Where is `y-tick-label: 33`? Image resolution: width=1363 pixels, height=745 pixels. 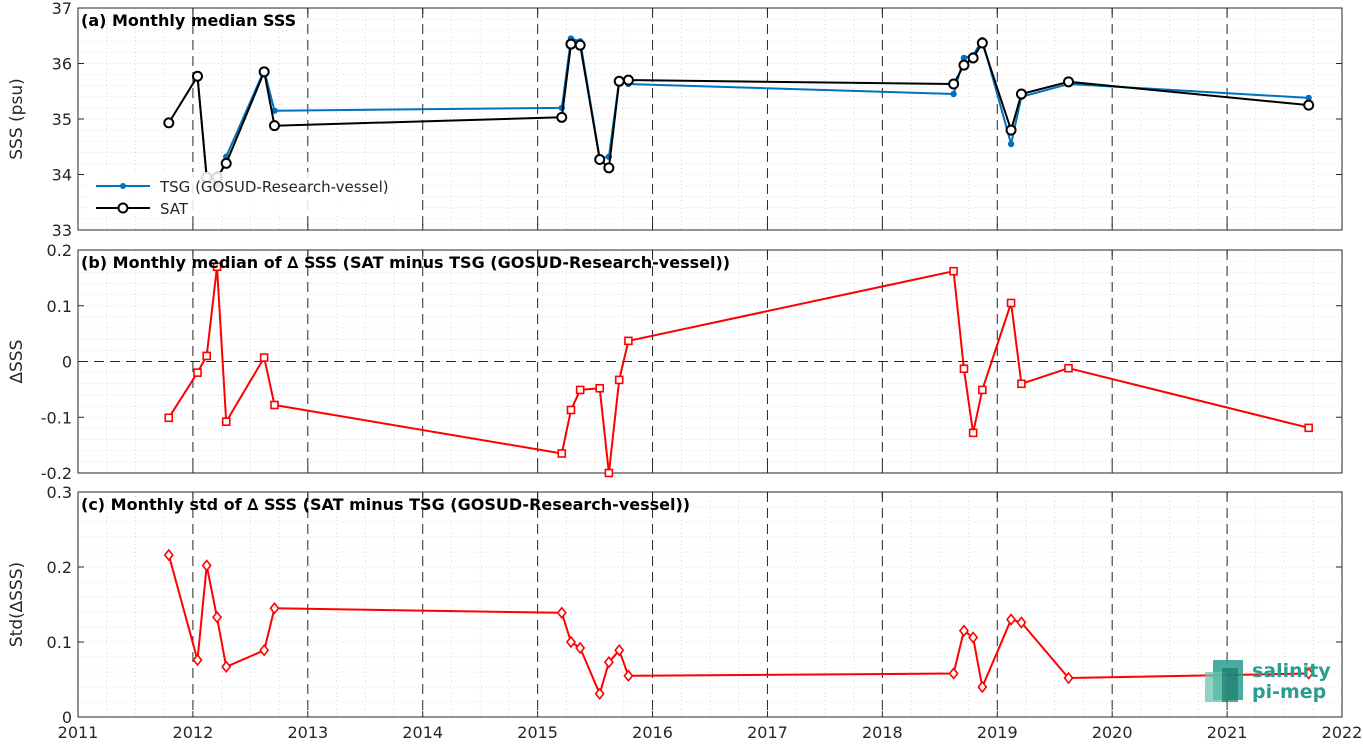
y-tick-label: 33 is located at coordinates (62, 230).